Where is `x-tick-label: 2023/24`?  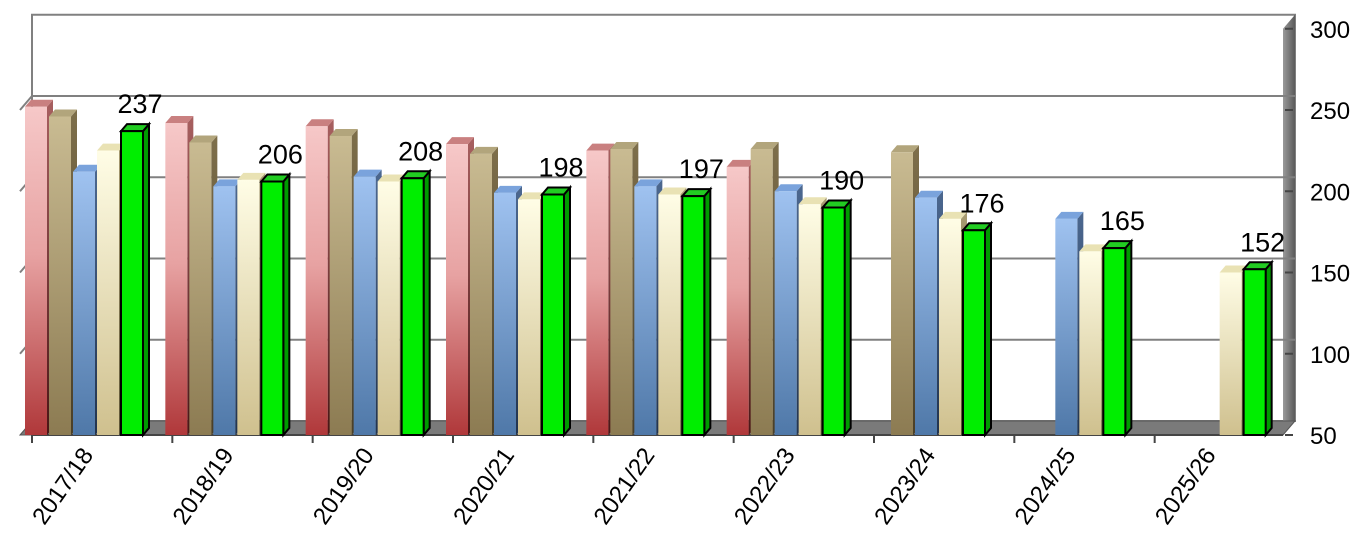
x-tick-label: 2023/24 is located at coordinates (905, 486).